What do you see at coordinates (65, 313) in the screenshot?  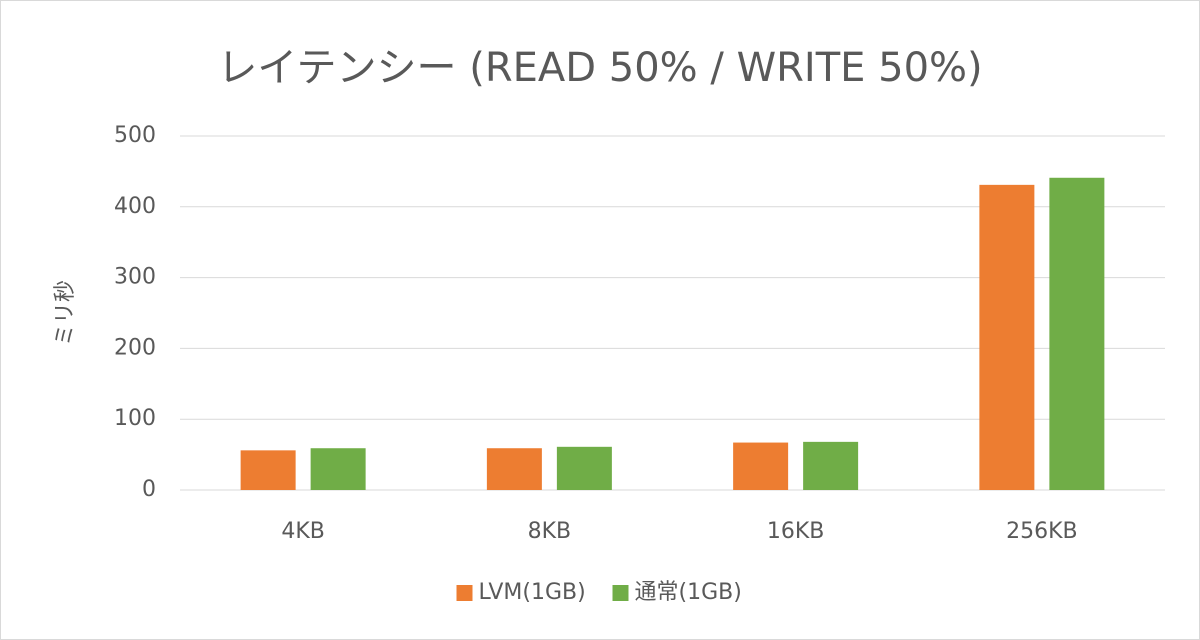 I see `y-axis-label: ミリ秒` at bounding box center [65, 313].